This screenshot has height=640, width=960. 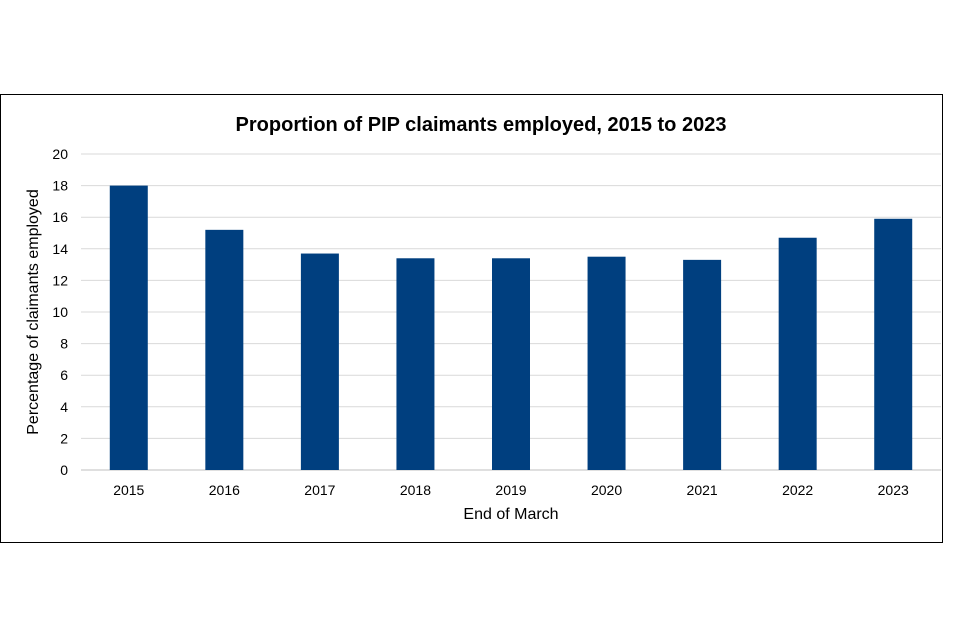 What do you see at coordinates (415, 364) in the screenshot?
I see `bar-2018` at bounding box center [415, 364].